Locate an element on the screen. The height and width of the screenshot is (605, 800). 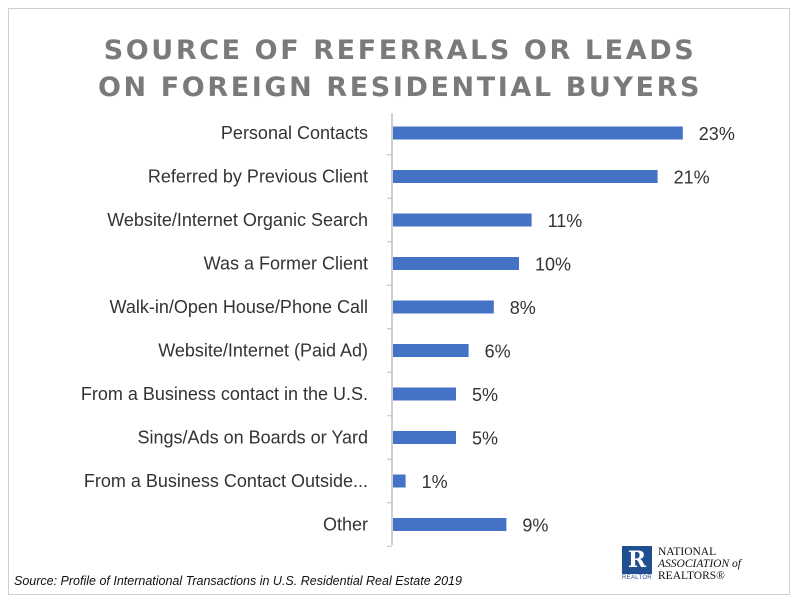
category-label: From a Business contact in the U.S. is located at coordinates (224, 394).